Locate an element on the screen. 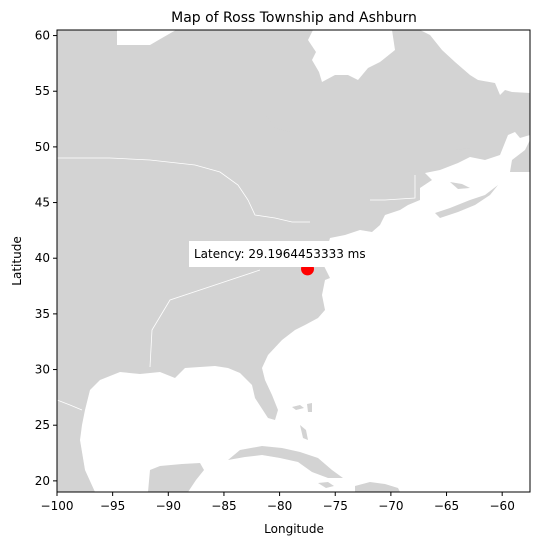 The width and height of the screenshot is (540, 545). y-axis: 20 25 30 35 40 45 50 55 60 is located at coordinates (46, 258).